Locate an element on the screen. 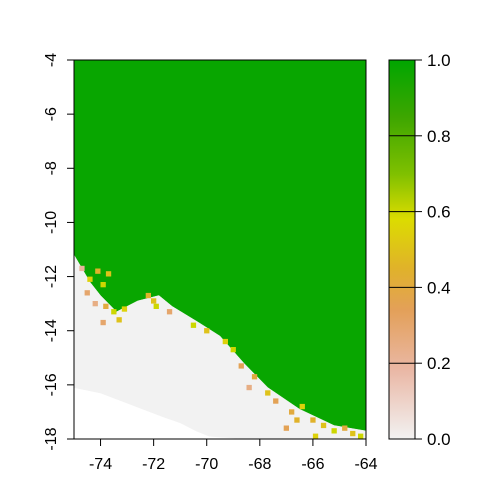 The height and width of the screenshot is (500, 500). colorbar: 0.0 0.2 0.4 0.6 0.8 1.0 is located at coordinates (419, 250).